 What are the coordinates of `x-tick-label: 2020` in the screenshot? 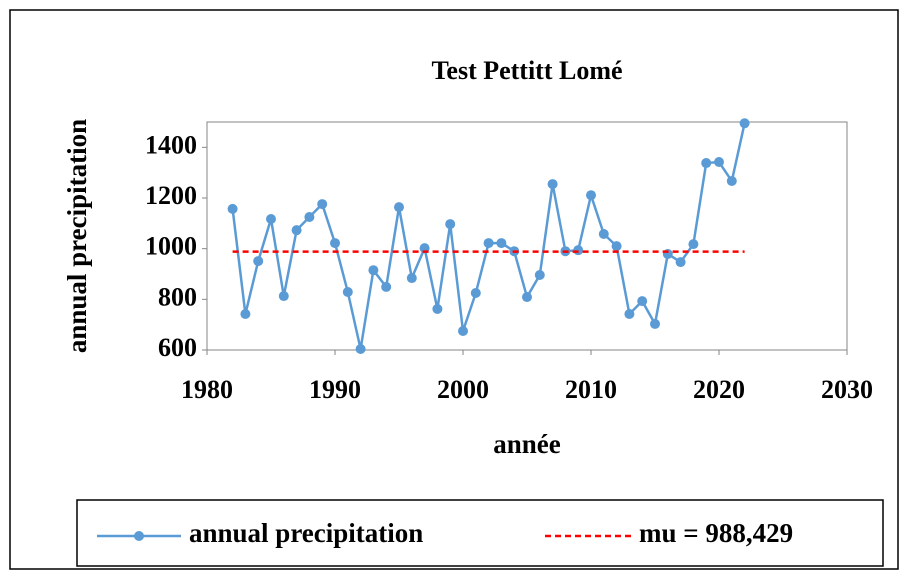 It's located at (719, 389).